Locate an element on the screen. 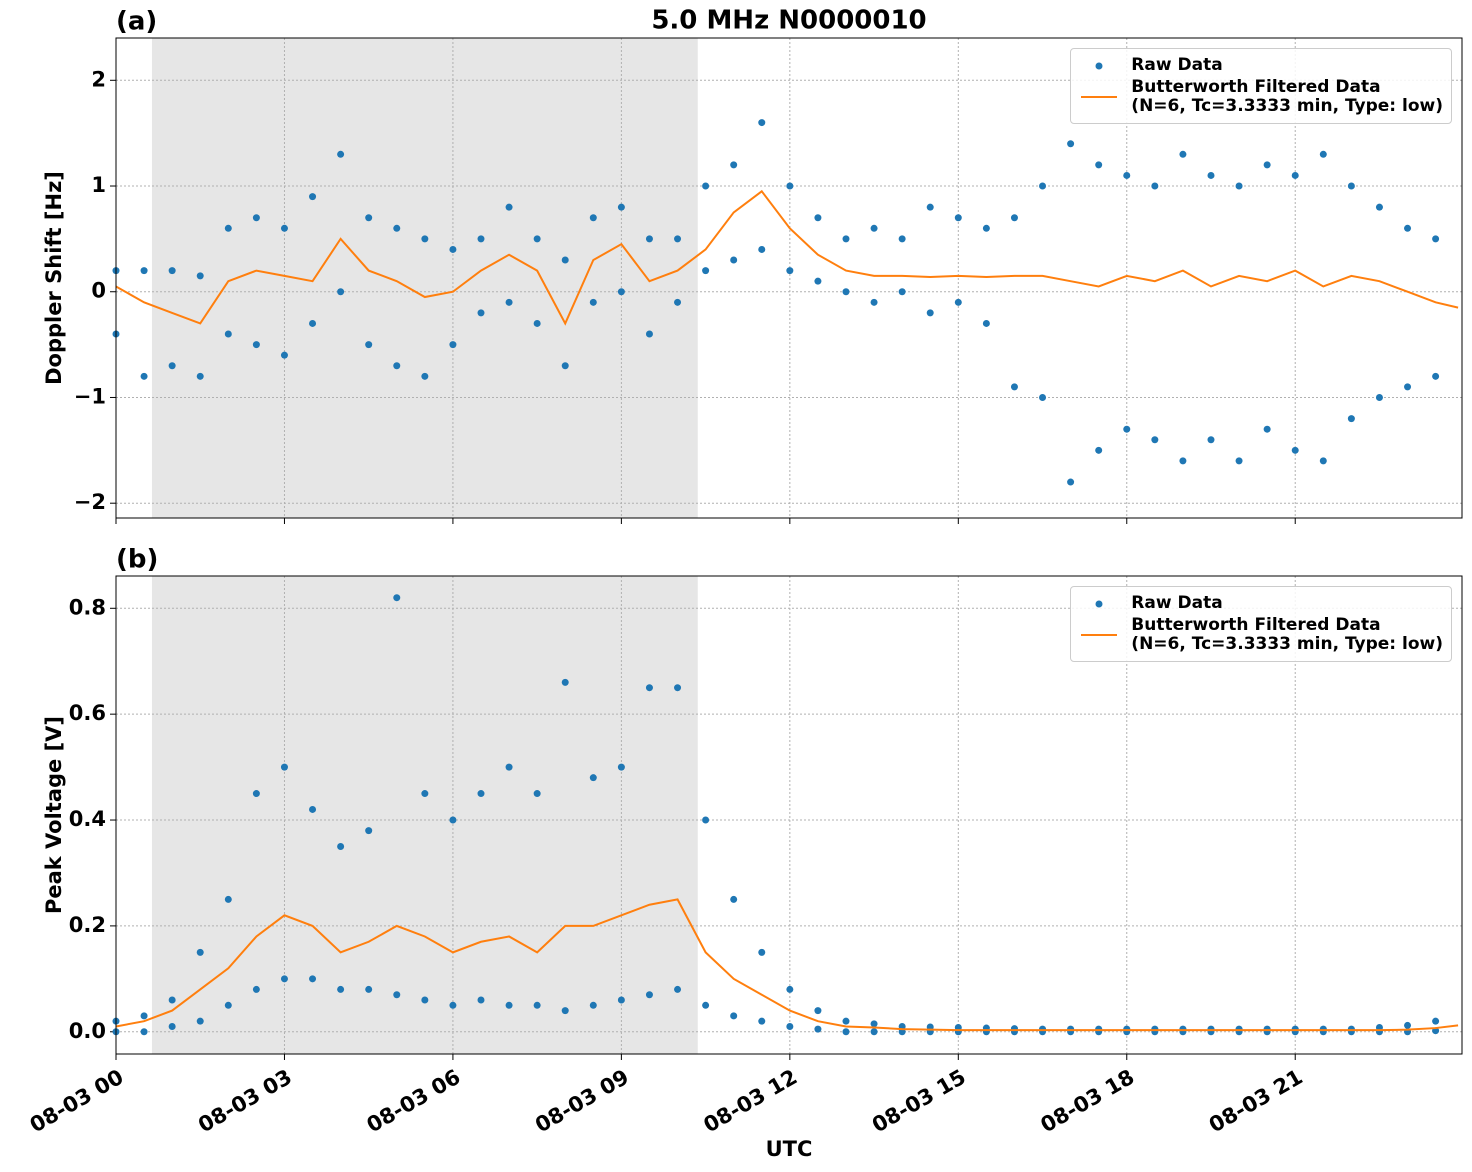  filtered-line is located at coordinates (787, 965).